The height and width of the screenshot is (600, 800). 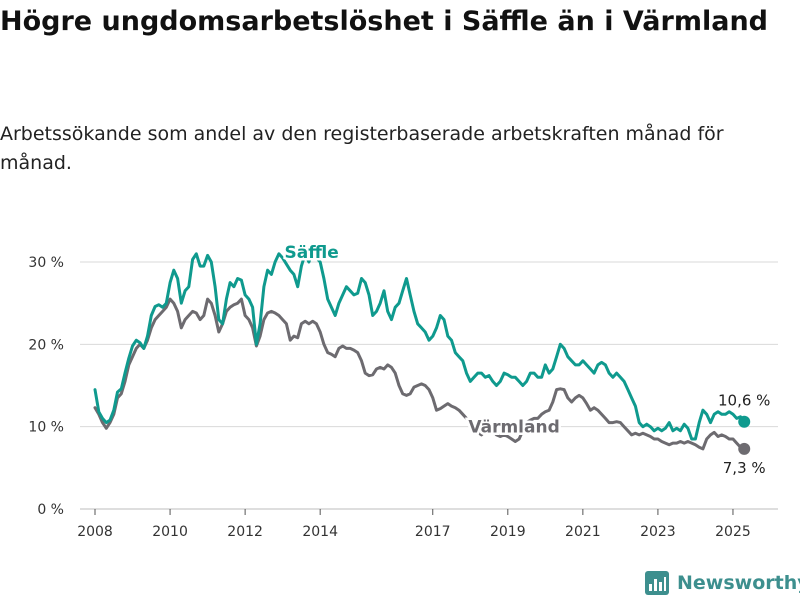 I want to click on y-axis-ticks: 0 % 10 % 20 % 30 %, so click(x=46, y=386).